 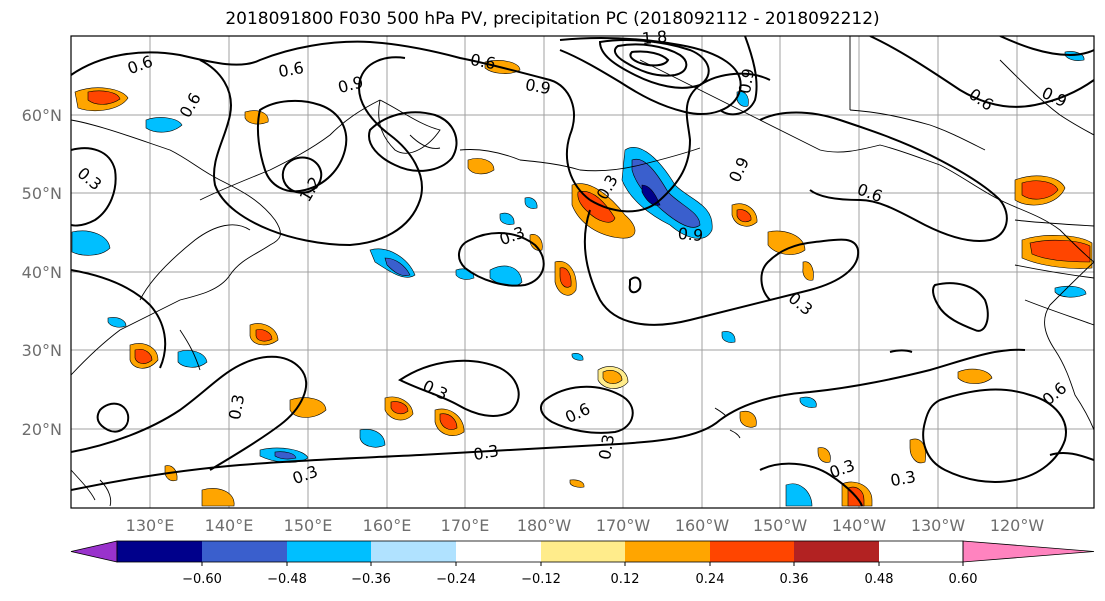 I want to click on latitude-label: 30°N, so click(x=42, y=350).